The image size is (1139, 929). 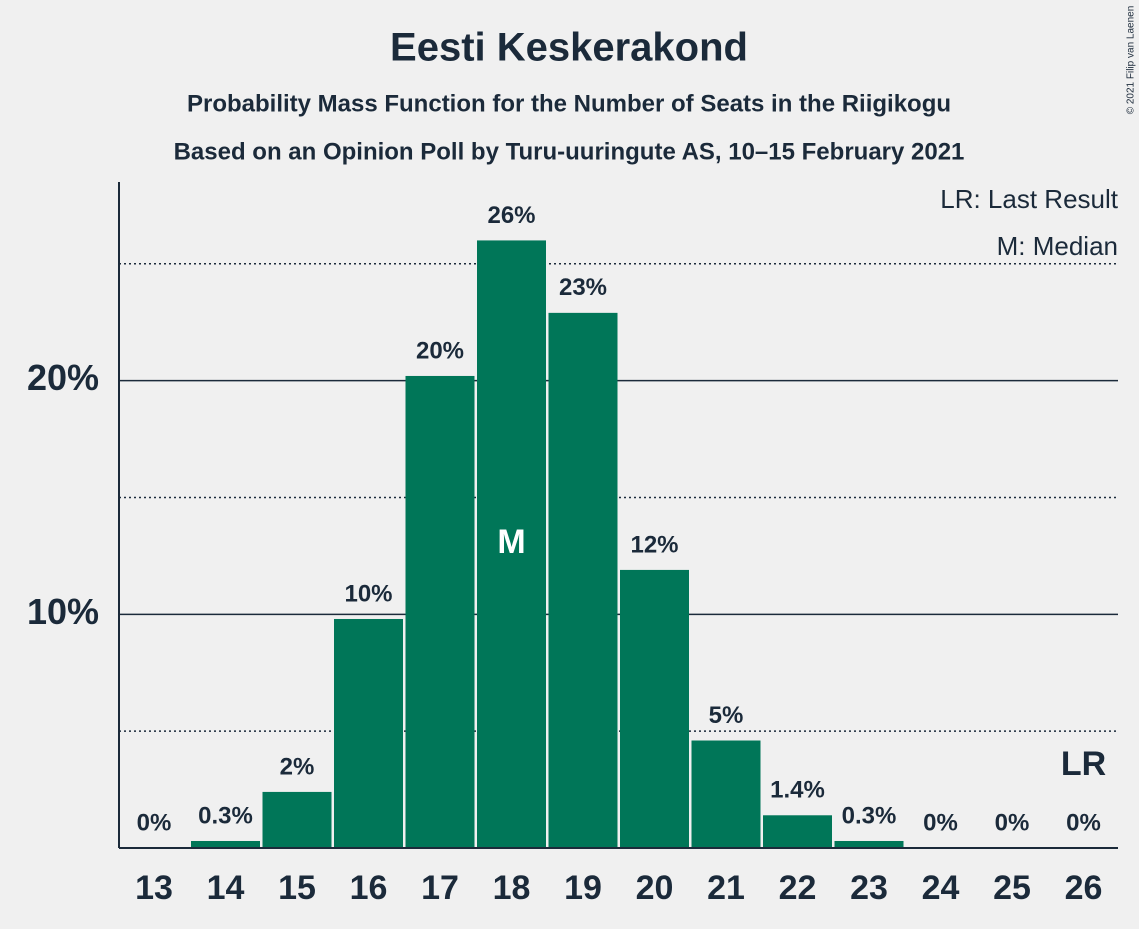 I want to click on value-label: 20%, so click(x=440, y=350).